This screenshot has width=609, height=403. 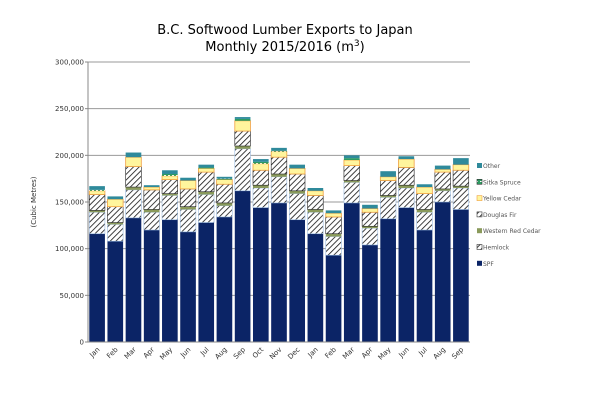 What do you see at coordinates (479, 198) in the screenshot?
I see `legend-swatch-yellow-cedar` at bounding box center [479, 198].